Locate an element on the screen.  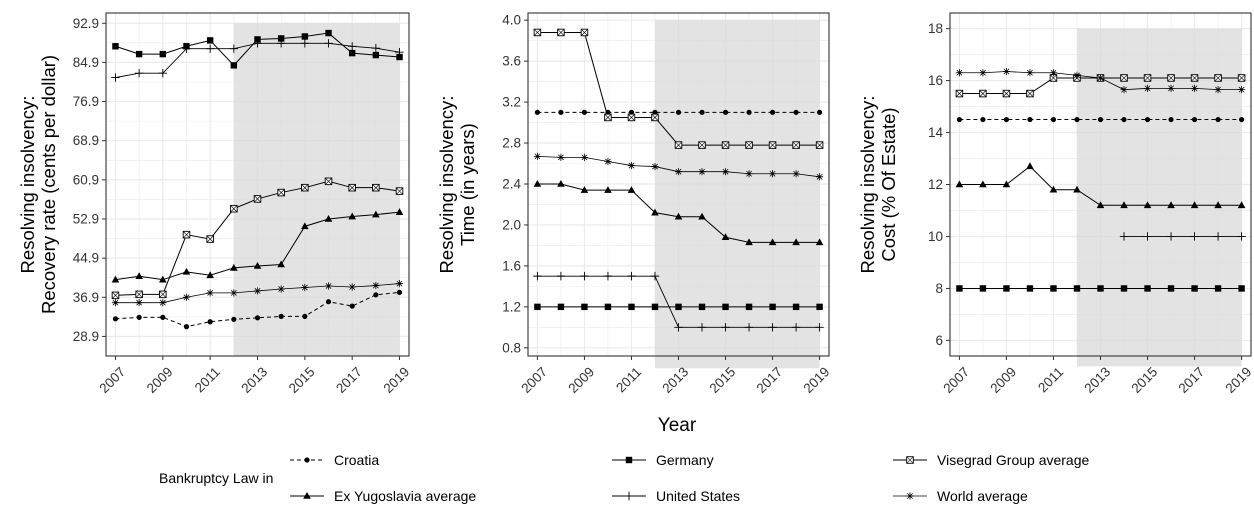
legend-marker-exyu is located at coordinates (307, 495).